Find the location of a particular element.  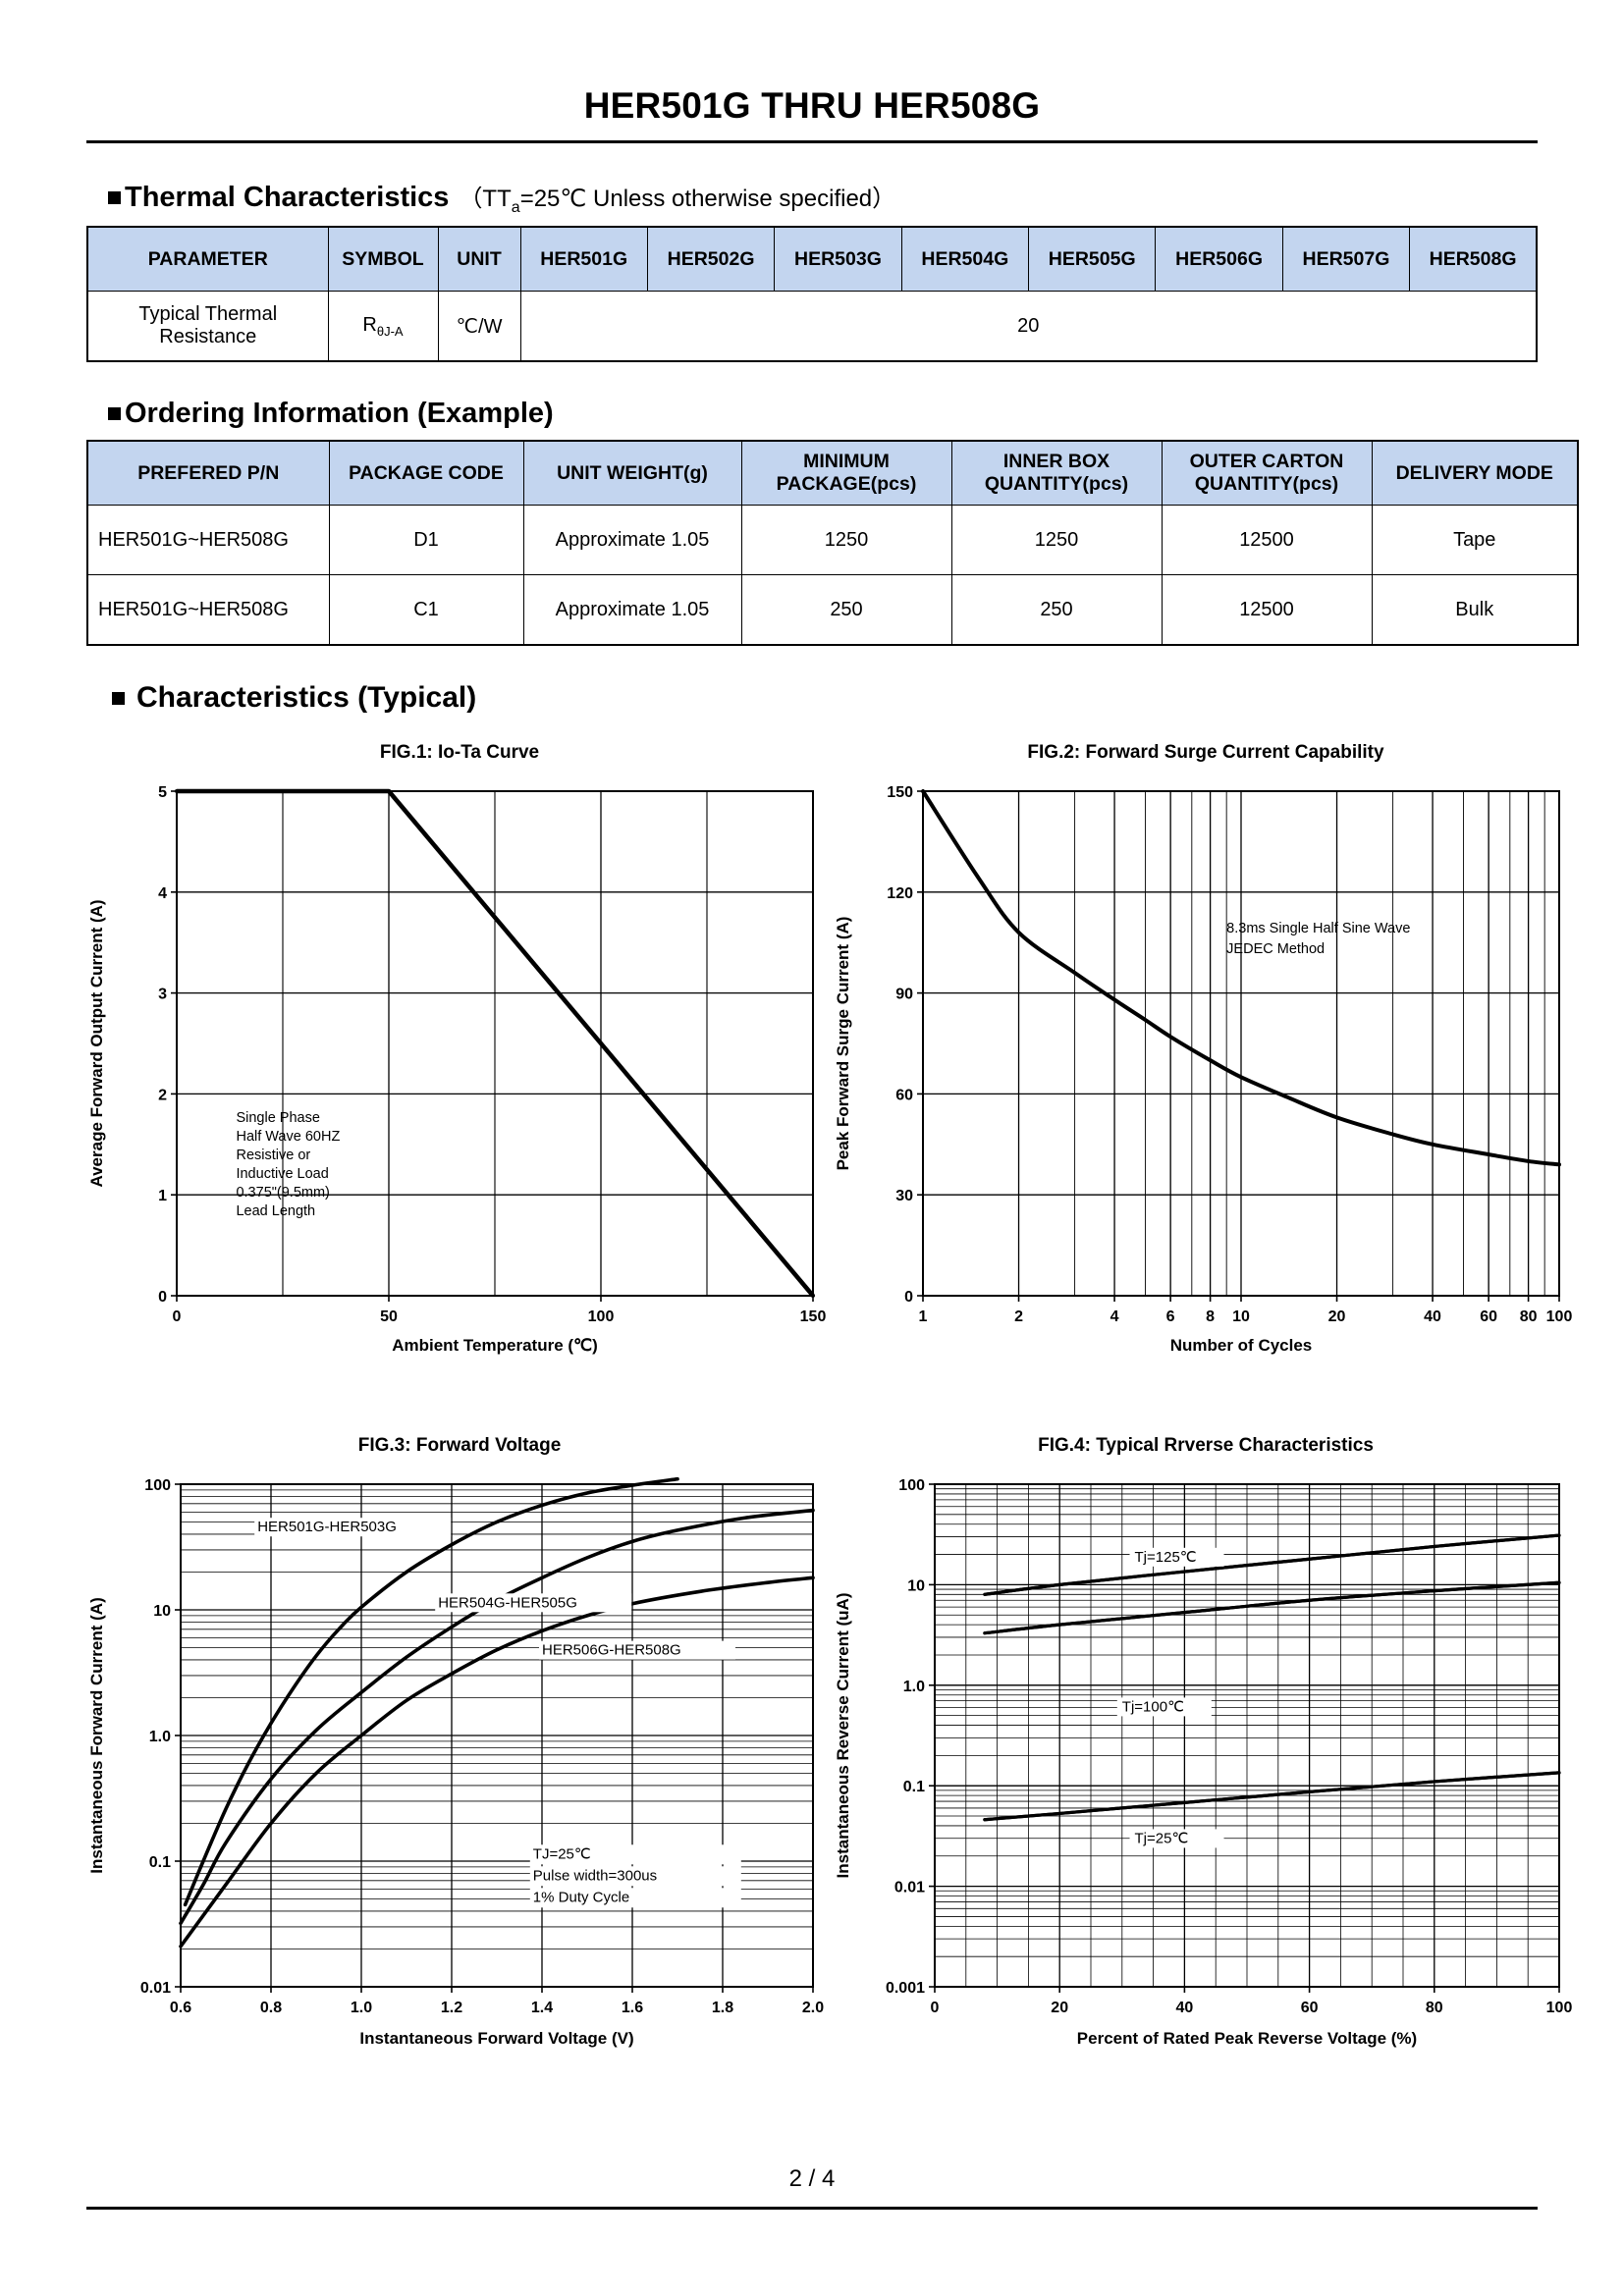

header-line-1: PREFERED P/N is located at coordinates (208, 472).